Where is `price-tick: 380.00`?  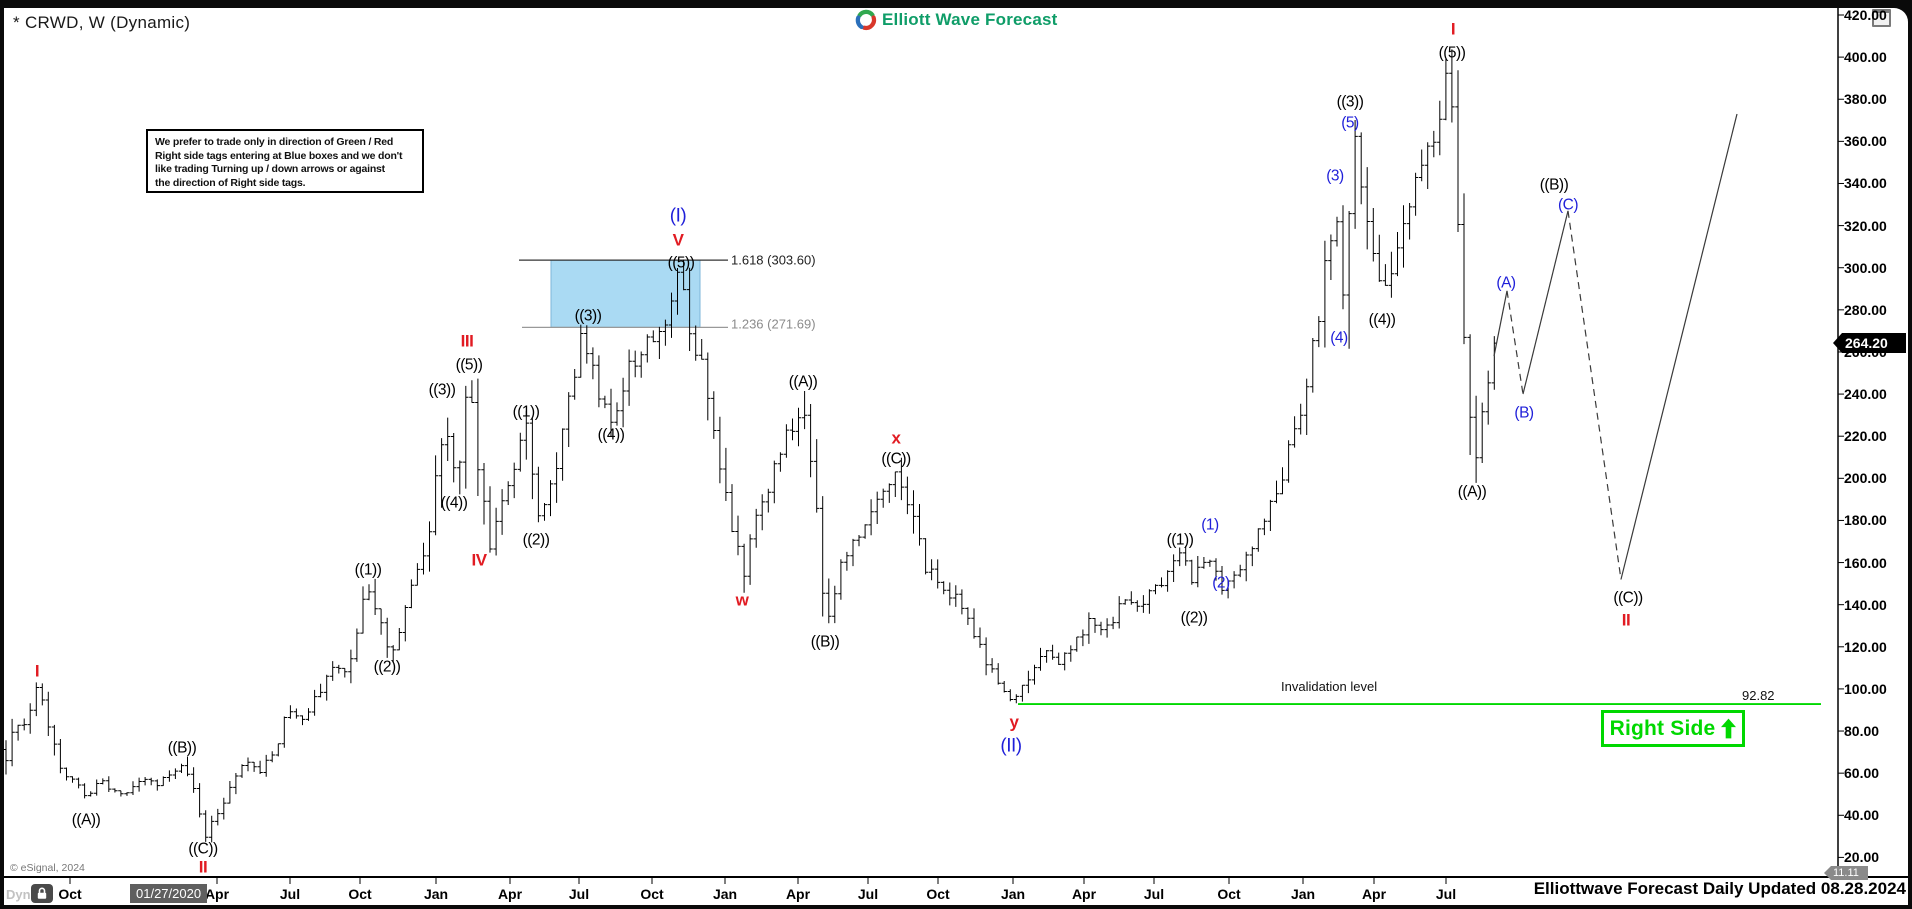 price-tick: 380.00 is located at coordinates (1865, 99).